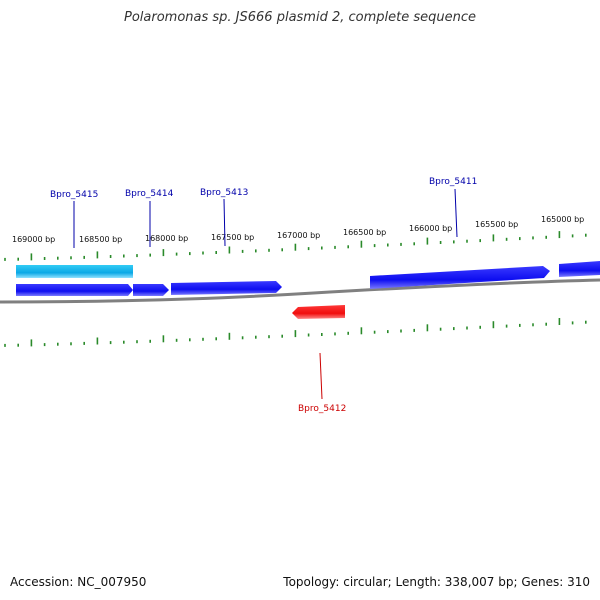 The width and height of the screenshot is (600, 600). I want to click on tick-label: 167000 bp, so click(298, 235).